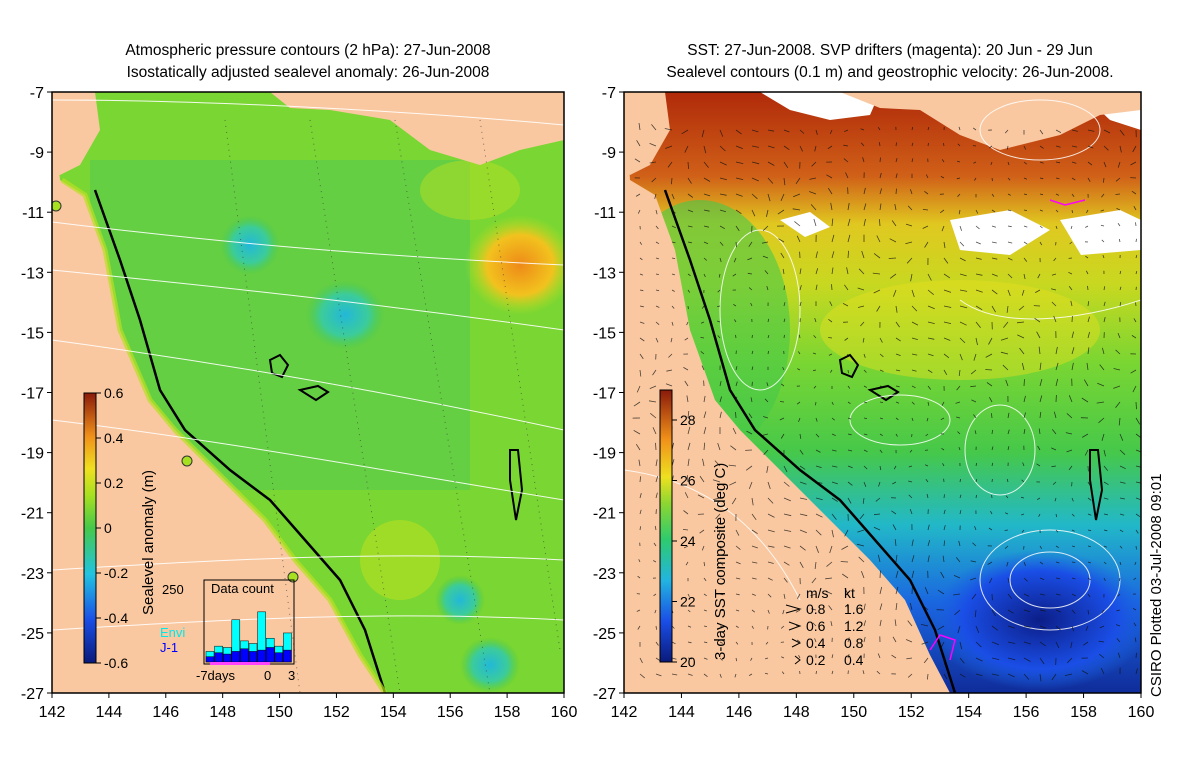  I want to click on colorbar-tick-label: 0.6, so click(114, 393).